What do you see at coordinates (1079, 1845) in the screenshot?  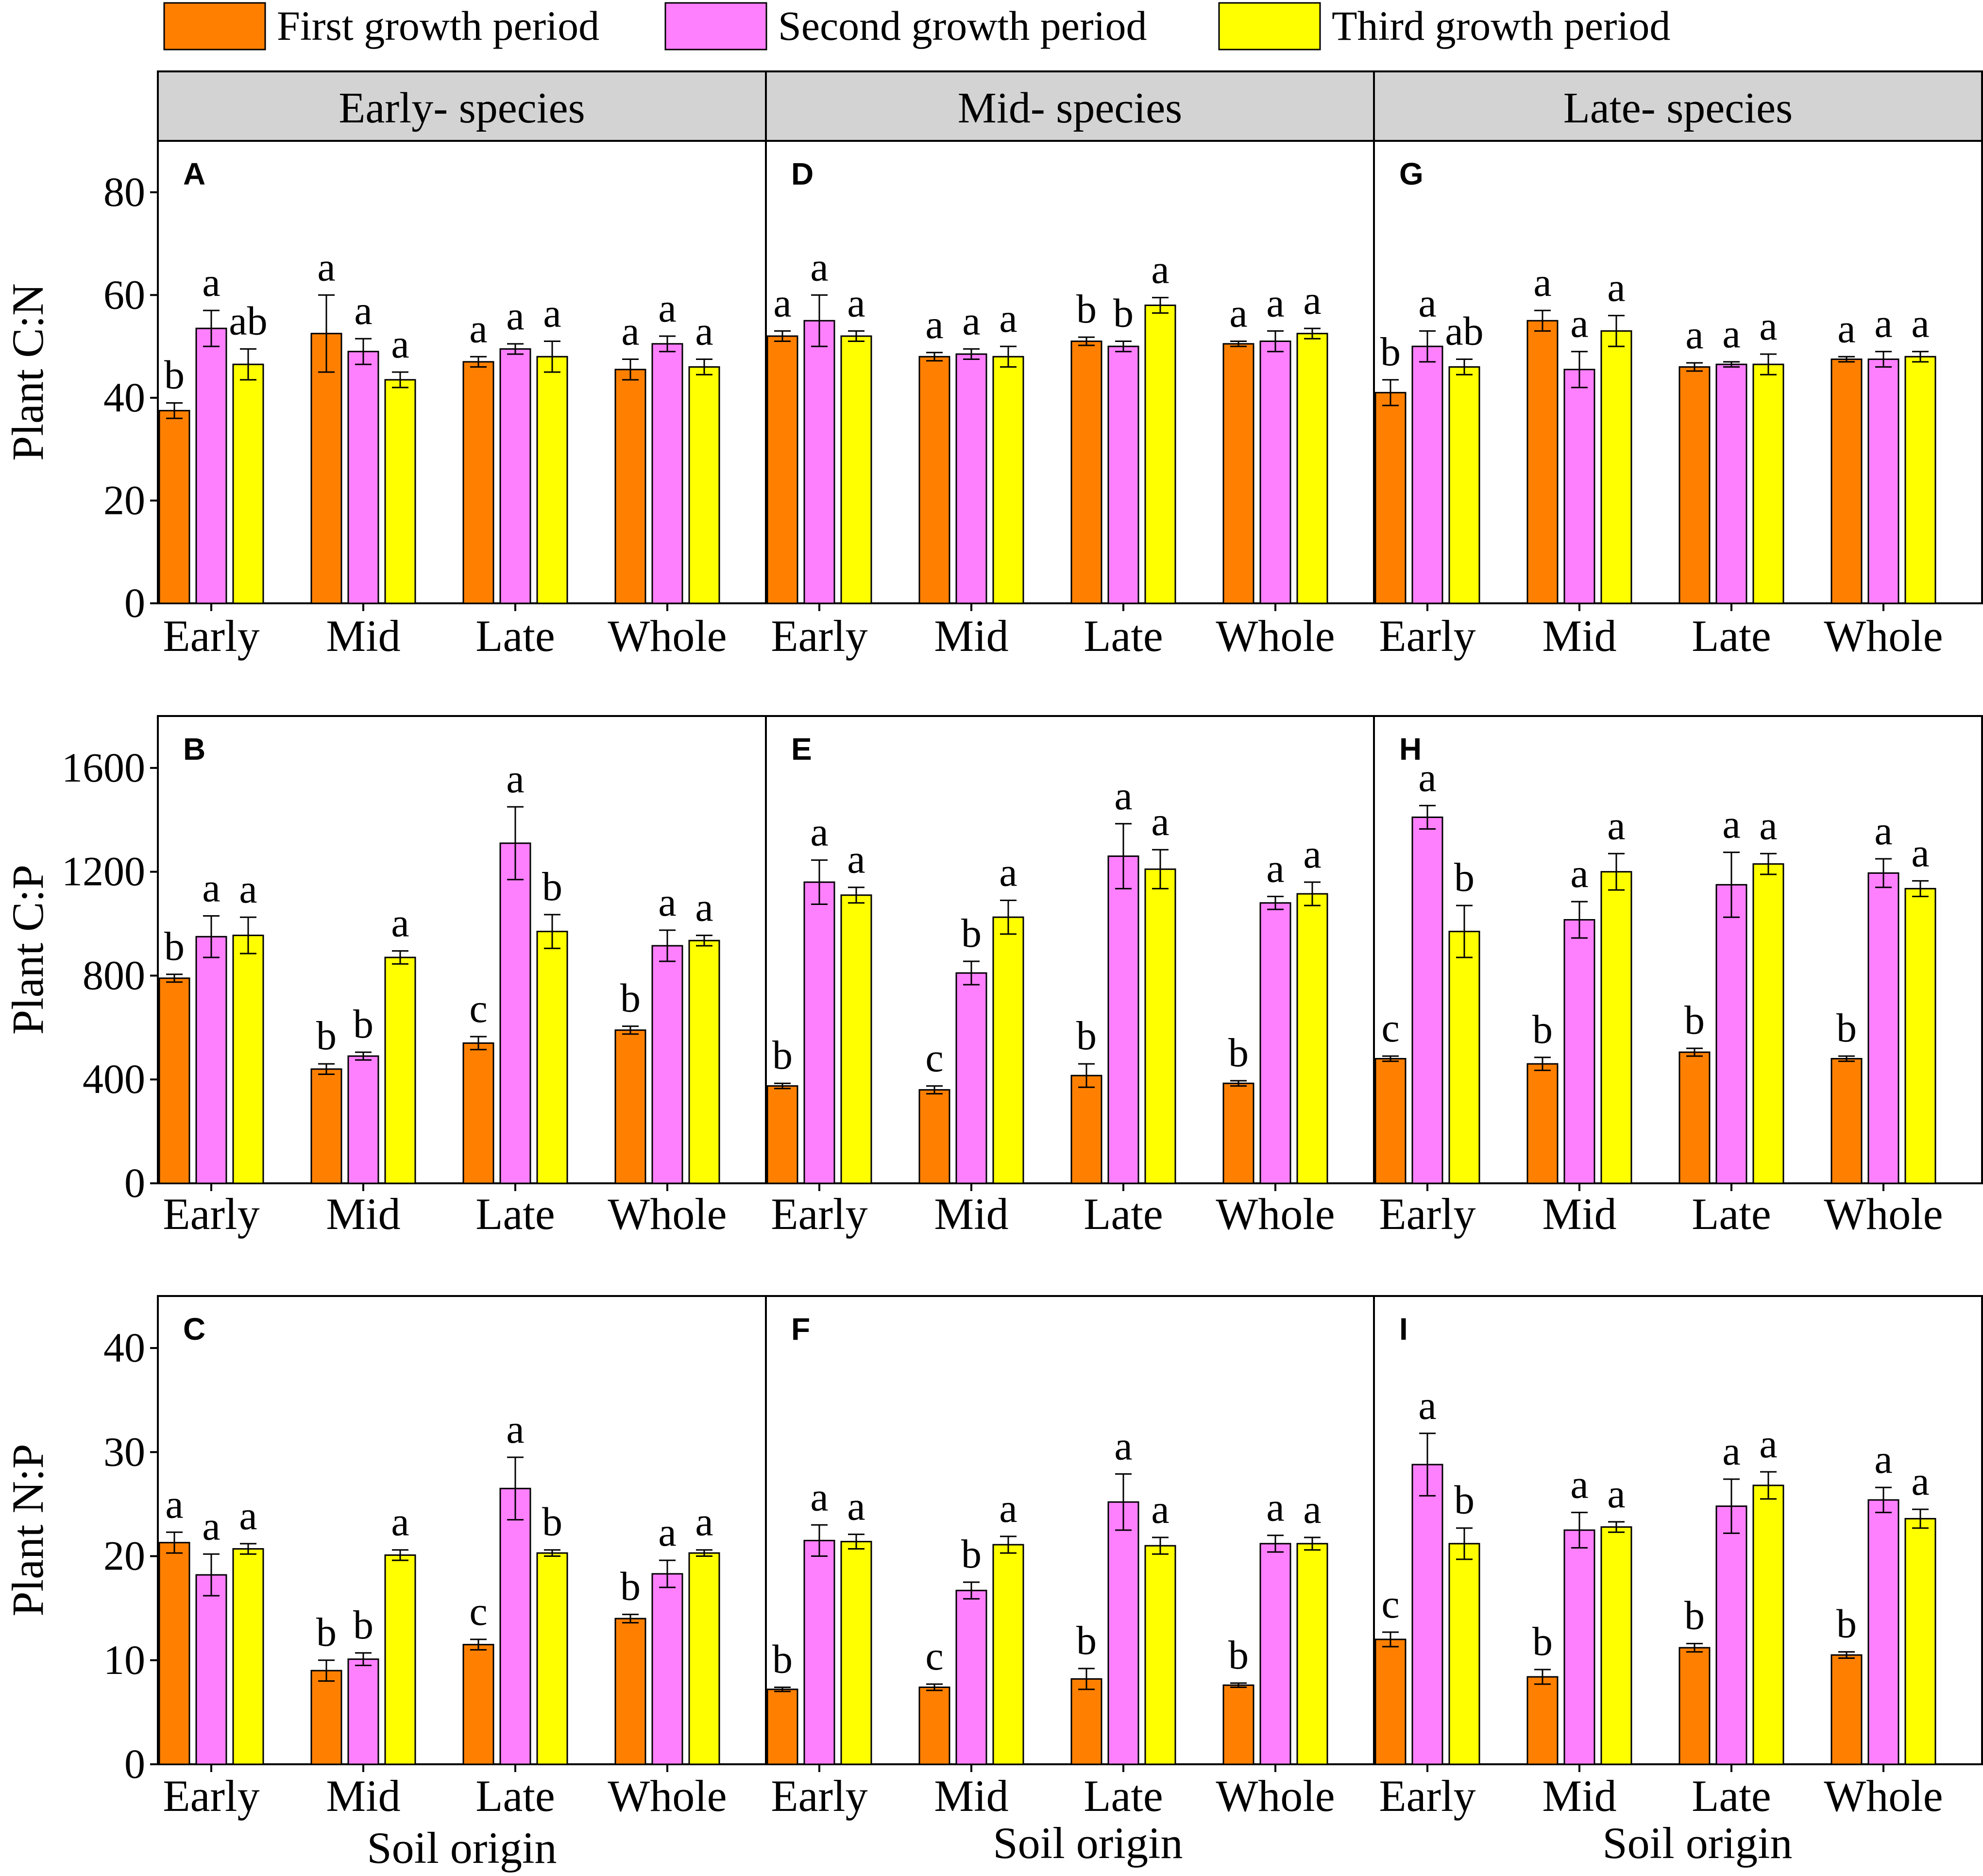 I see `x-axis-titles: Soil origin Soil origin Soil origin` at bounding box center [1079, 1845].